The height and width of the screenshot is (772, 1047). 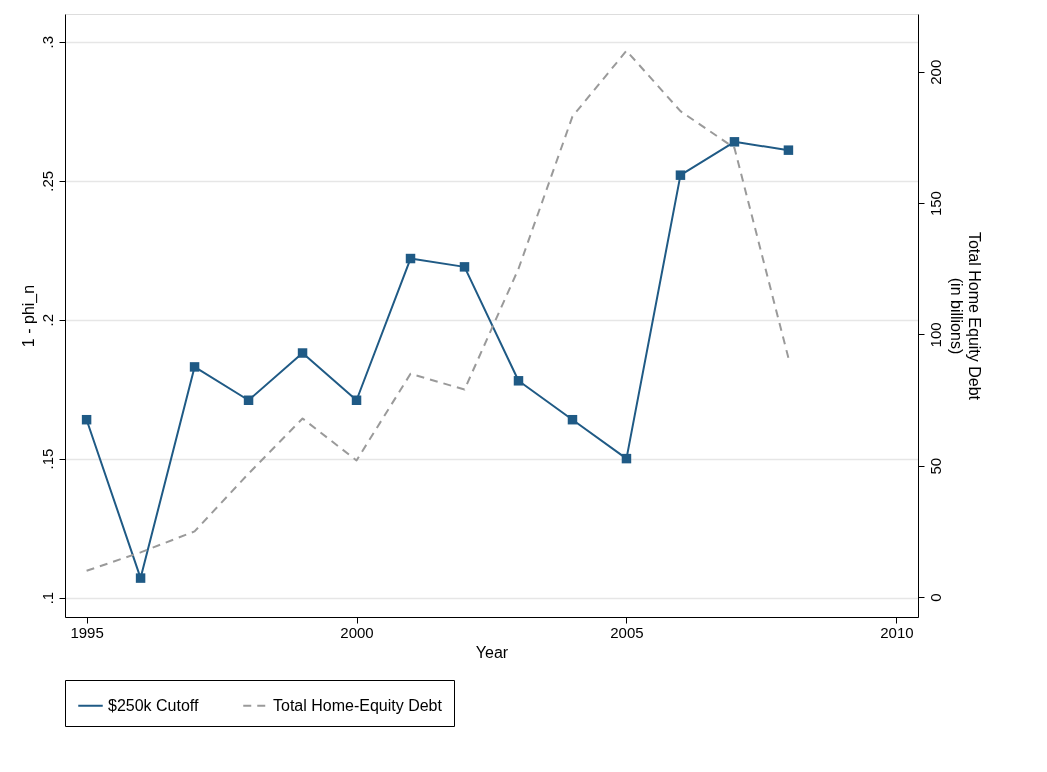 What do you see at coordinates (47, 320) in the screenshot?
I see `y-tick-label: .2` at bounding box center [47, 320].